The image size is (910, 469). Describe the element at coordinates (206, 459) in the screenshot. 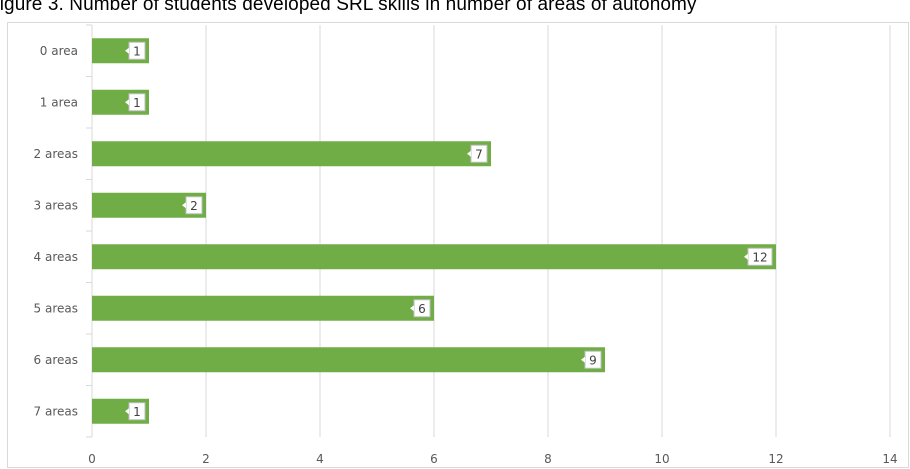

I see `x-tick-label: 2` at that location.